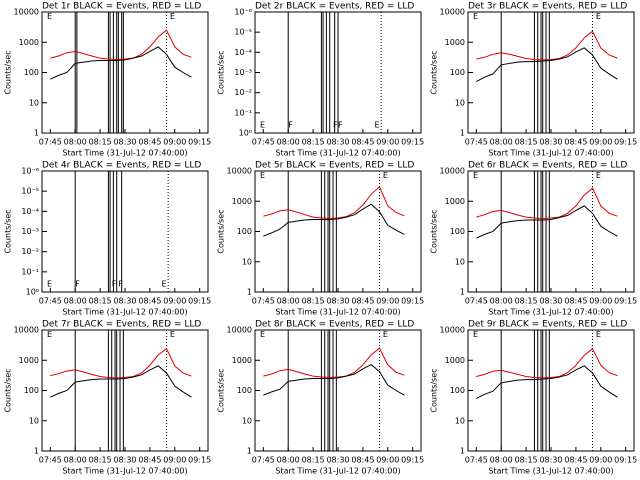  Describe the element at coordinates (245, 133) in the screenshot. I see `y-tick-label: 10⁰` at that location.